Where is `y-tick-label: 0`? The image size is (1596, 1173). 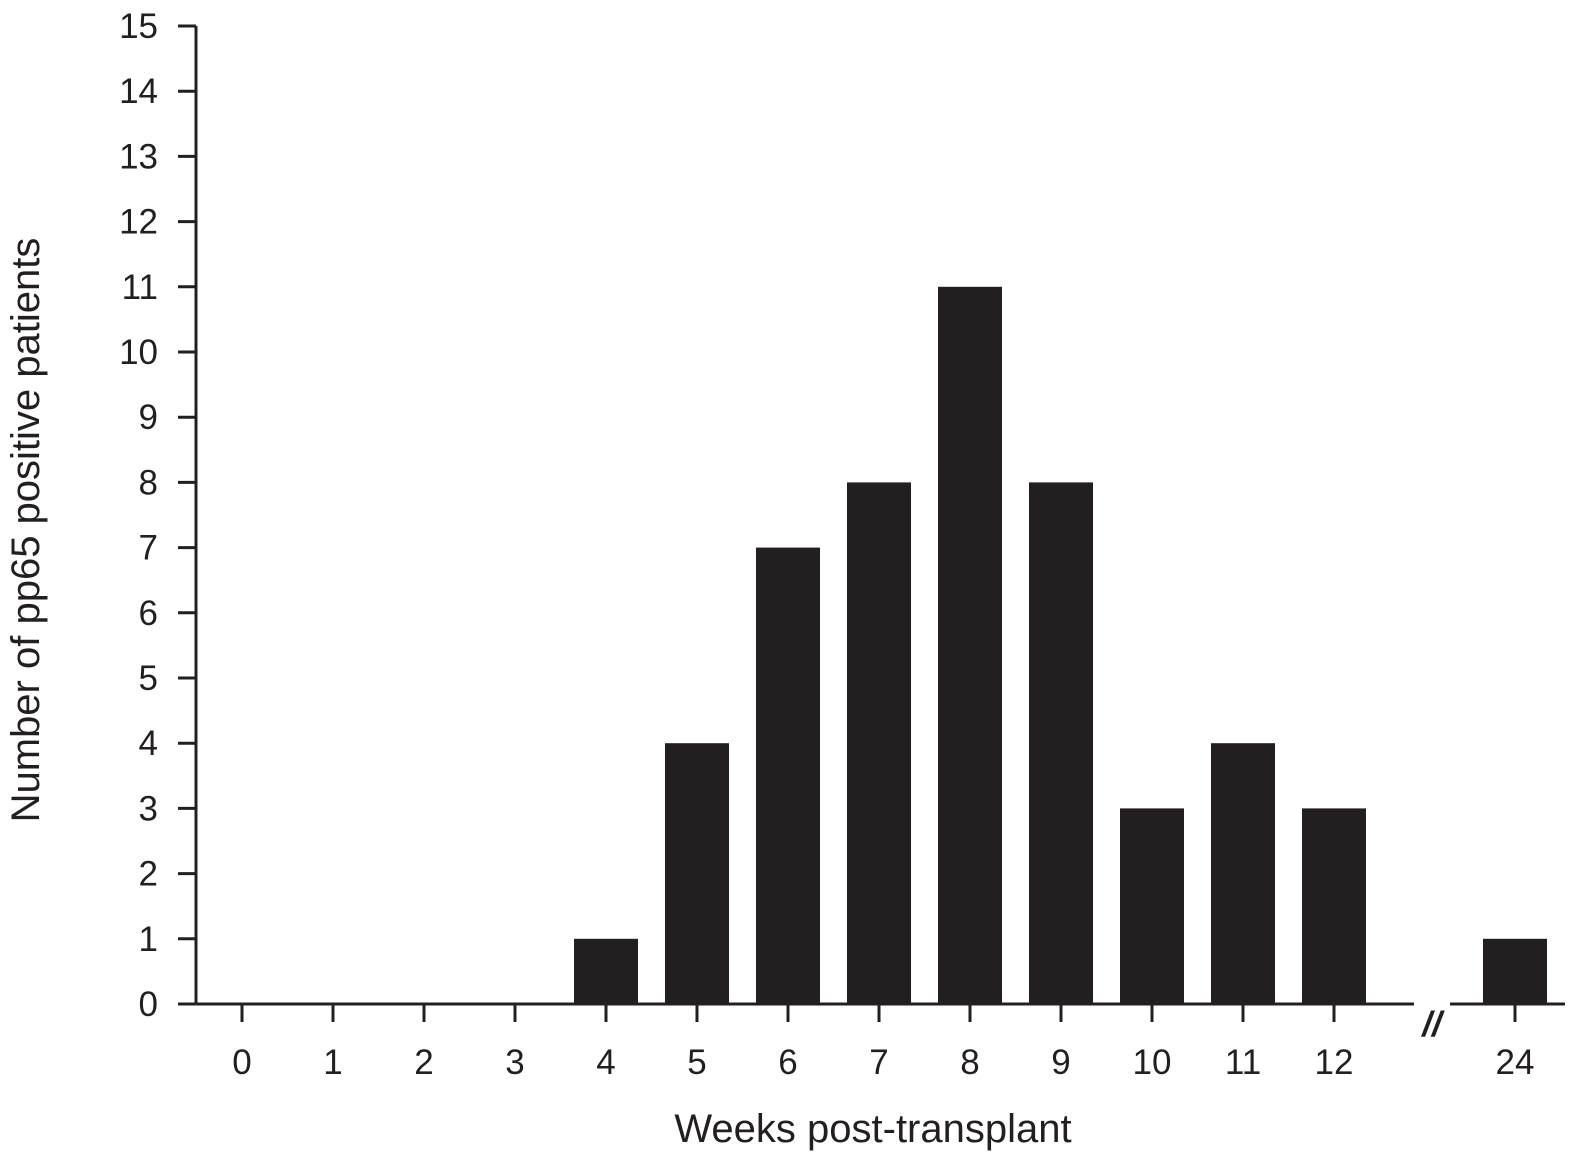
y-tick-label: 0 is located at coordinates (148, 1004).